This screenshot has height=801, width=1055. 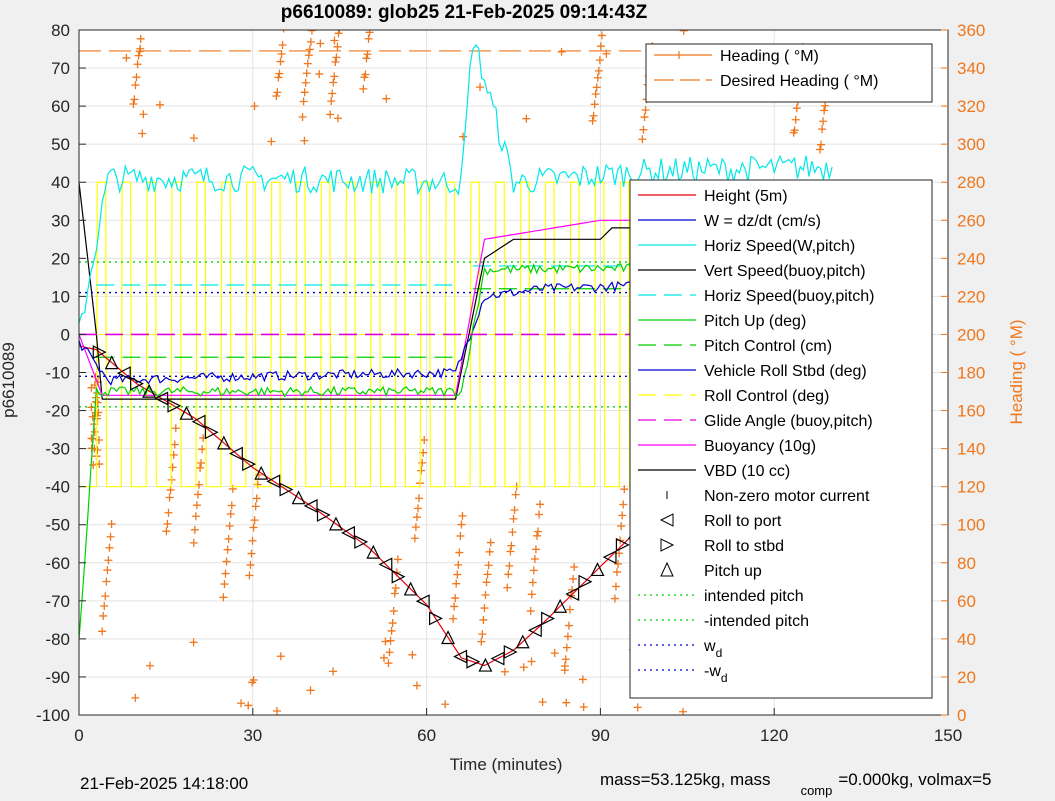 I want to click on x-tick-label: 0, so click(x=78, y=735).